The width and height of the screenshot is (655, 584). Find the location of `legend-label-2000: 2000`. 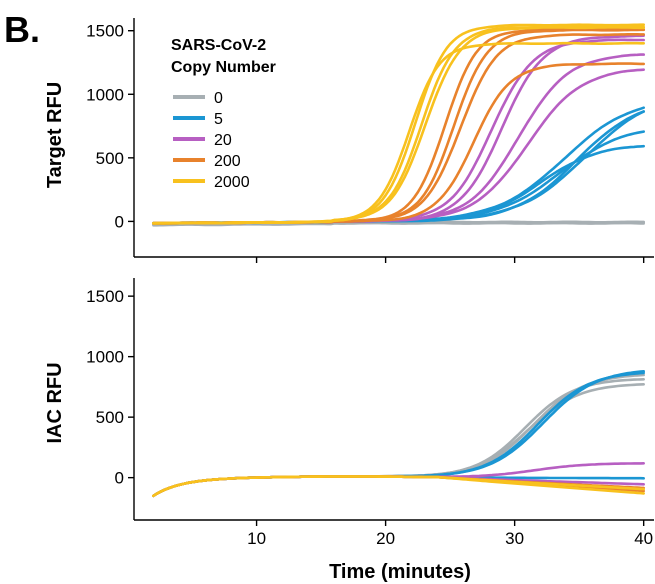

legend-label-2000: 2000 is located at coordinates (232, 182).